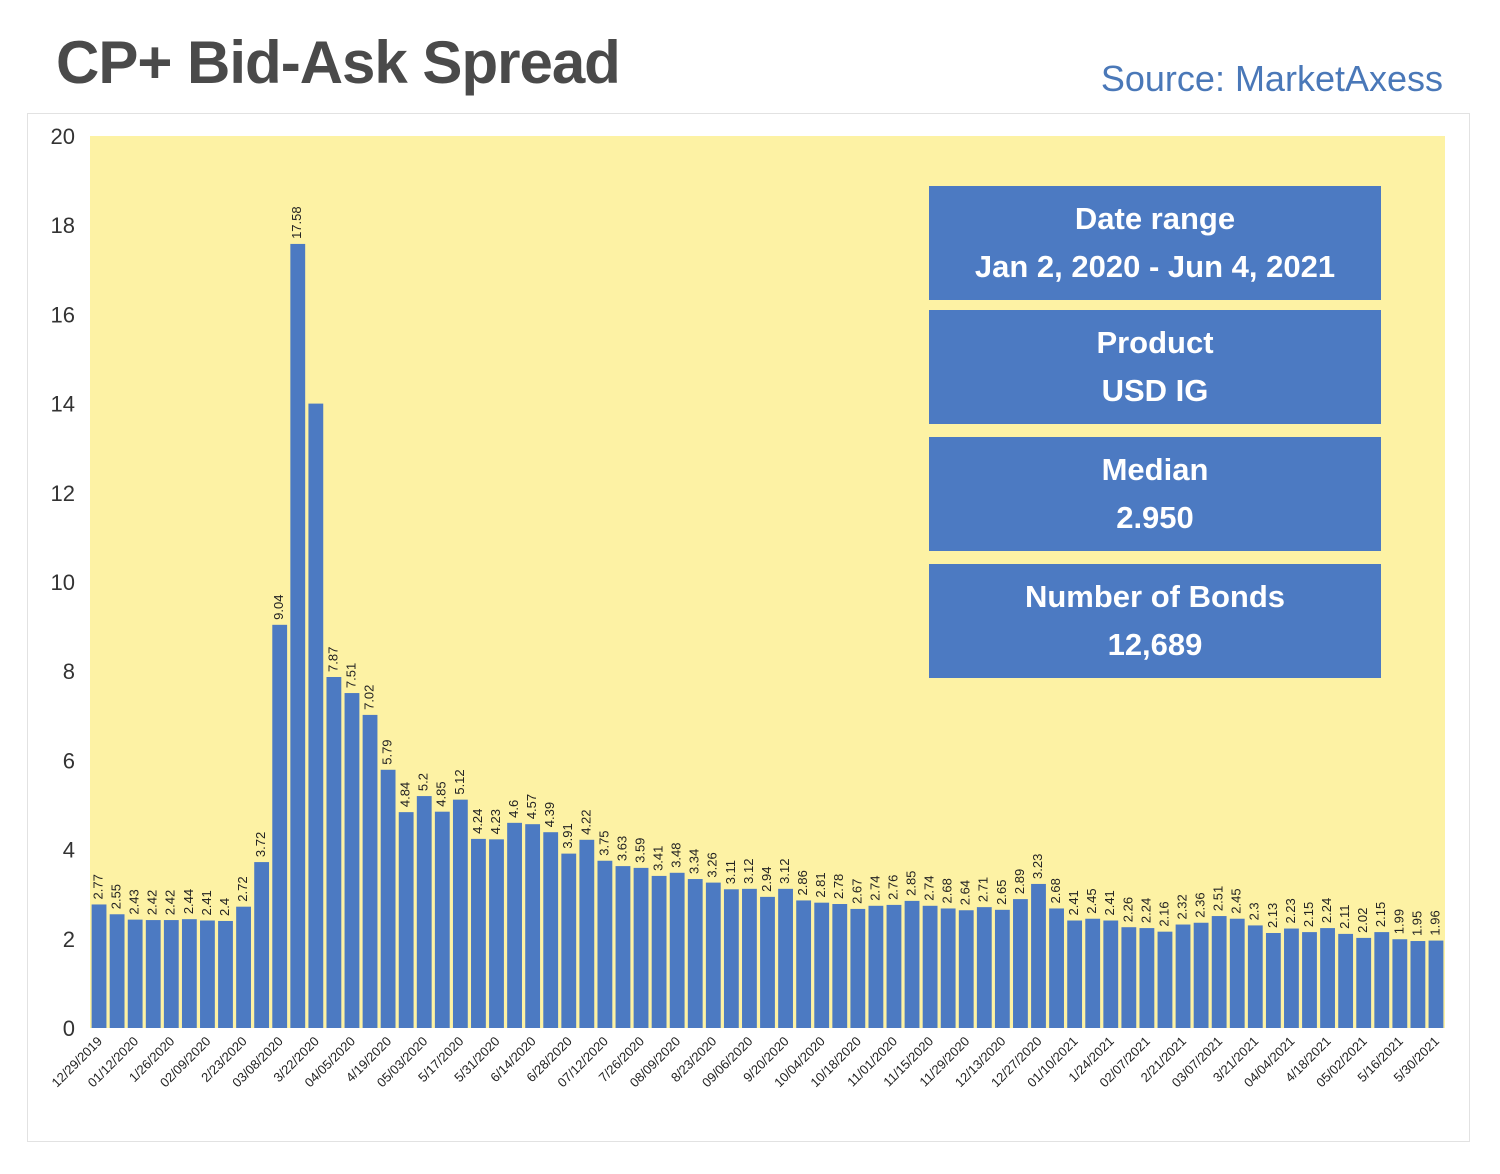  I want to click on bar-value-label: 2.32, so click(1181, 906).